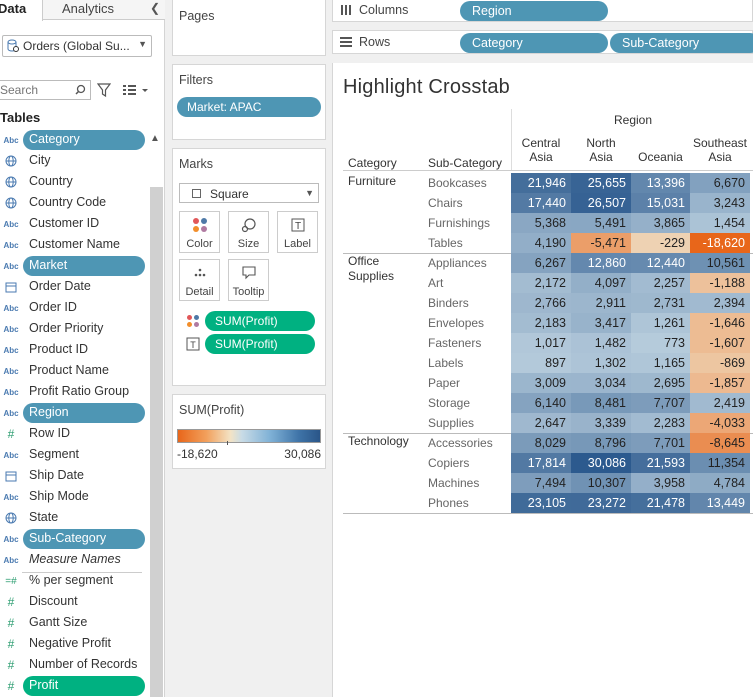 Image resolution: width=753 pixels, height=697 pixels. Describe the element at coordinates (135, 90) in the screenshot. I see `view-options-icon` at that location.